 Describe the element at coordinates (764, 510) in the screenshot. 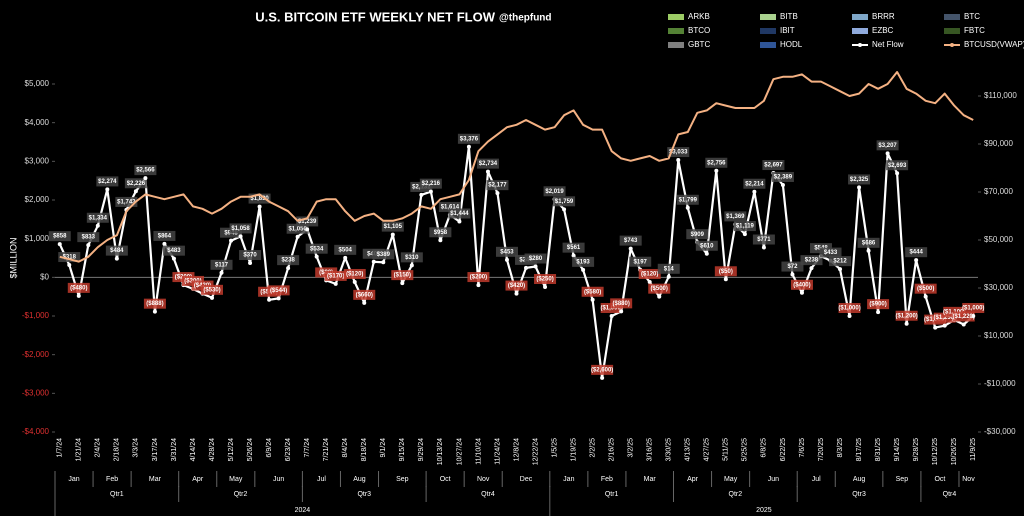

I see `year-label: 2025` at that location.